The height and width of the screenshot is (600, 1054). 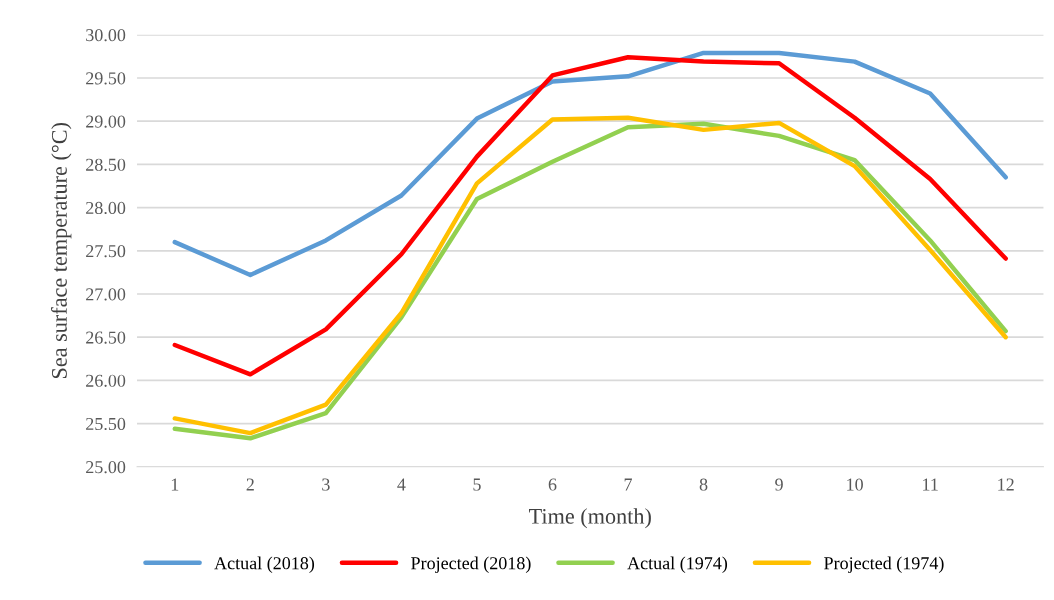 I want to click on y-tick-label: 28.00, so click(x=106, y=208).